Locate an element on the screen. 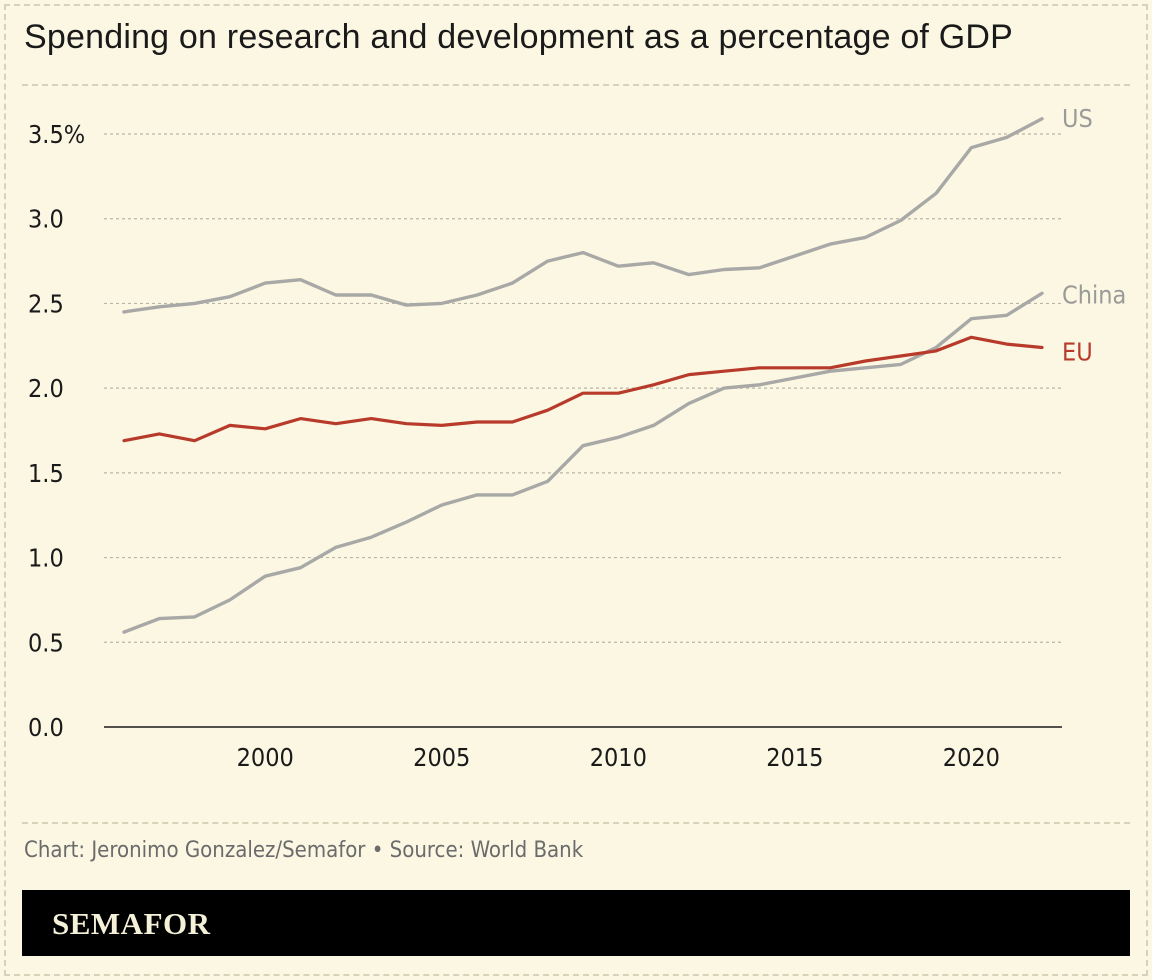 The image size is (1152, 980). bottom-divider is located at coordinates (576, 823).